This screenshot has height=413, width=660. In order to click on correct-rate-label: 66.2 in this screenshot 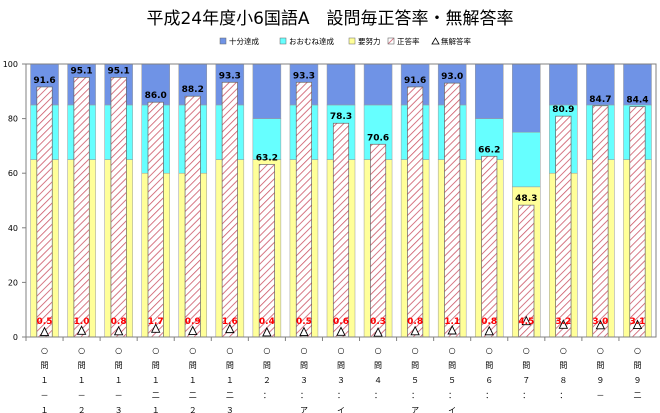, I will do `click(489, 150)`.